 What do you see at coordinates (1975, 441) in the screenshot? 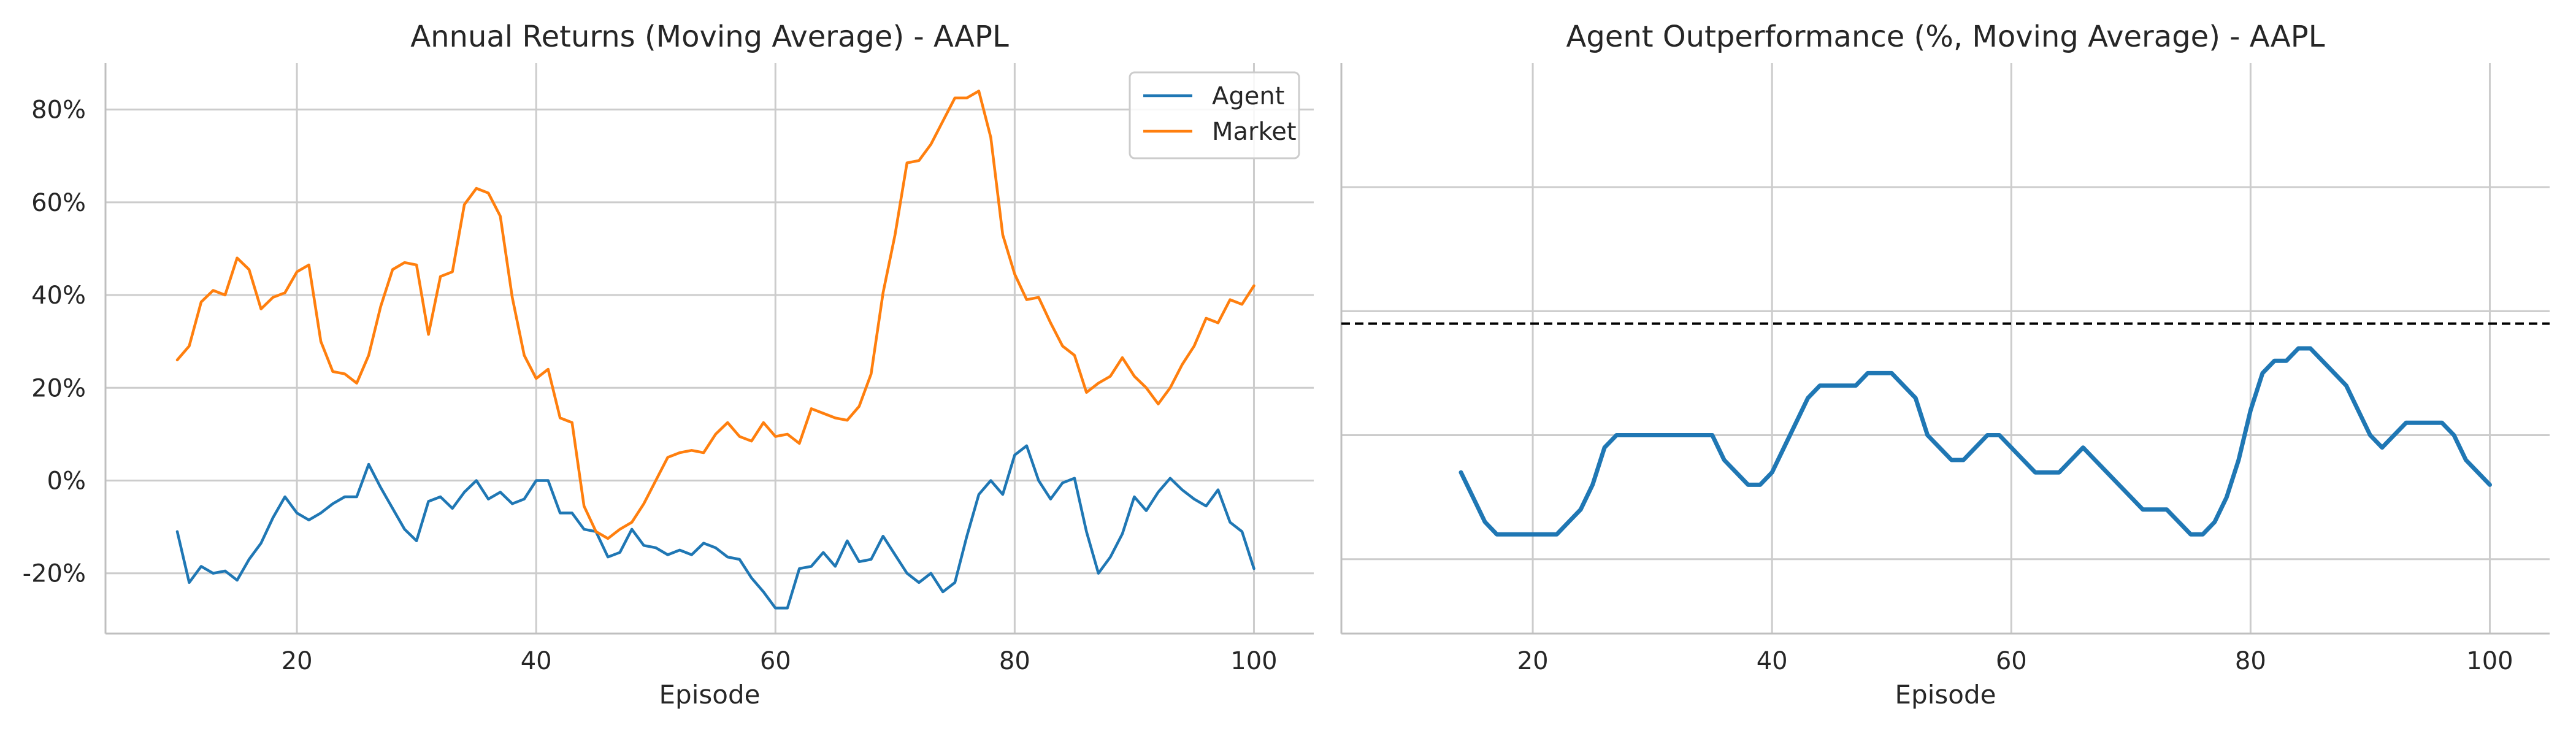
I see `series-line` at bounding box center [1975, 441].